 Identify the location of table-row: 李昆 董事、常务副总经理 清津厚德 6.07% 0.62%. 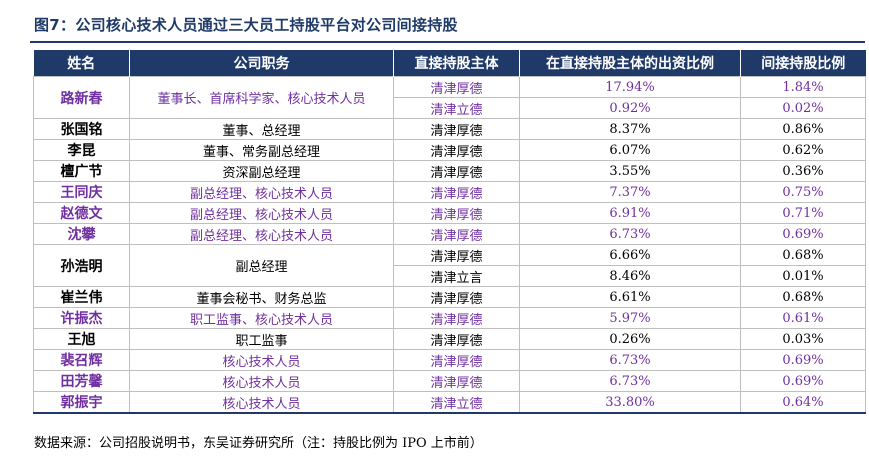
(449, 150).